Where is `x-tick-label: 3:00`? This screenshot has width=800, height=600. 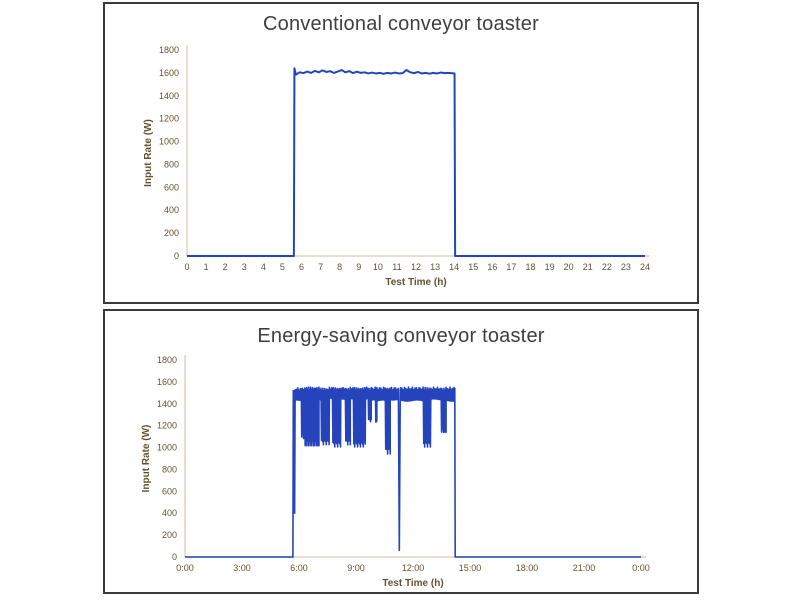 x-tick-label: 3:00 is located at coordinates (242, 568).